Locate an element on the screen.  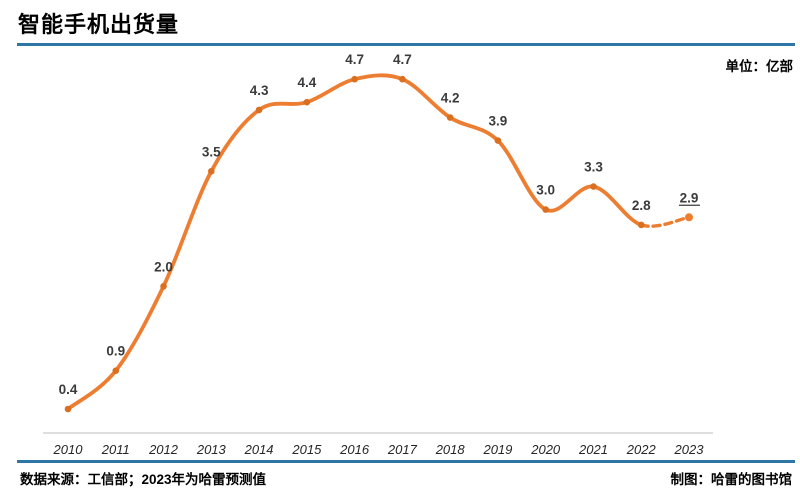
data-point-2011 is located at coordinates (116, 370).